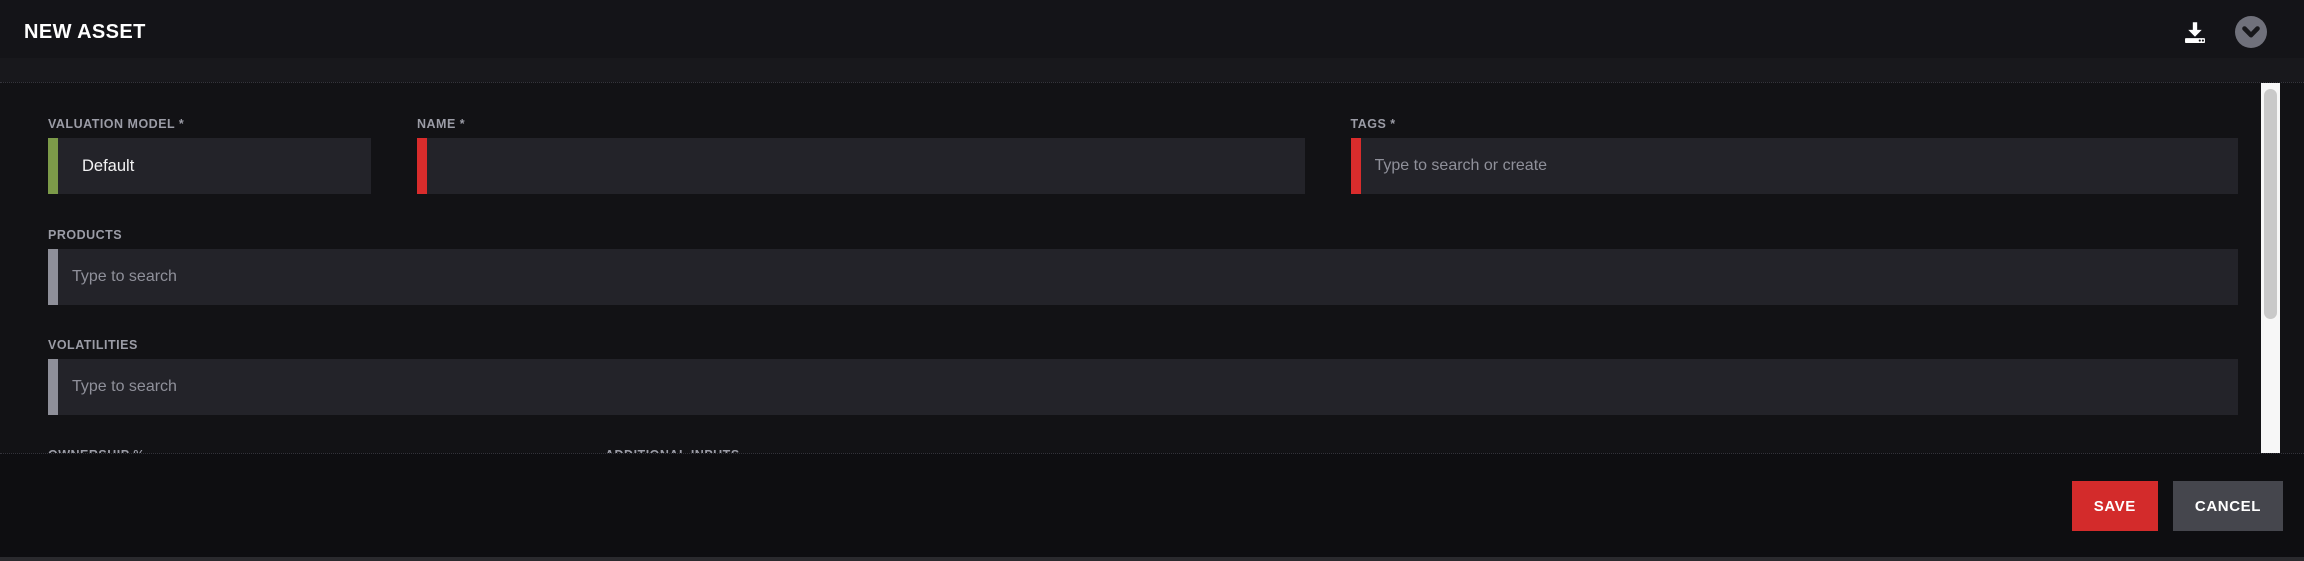 This screenshot has height=561, width=2304. Describe the element at coordinates (2114, 506) in the screenshot. I see `save-button: SAVE` at that location.